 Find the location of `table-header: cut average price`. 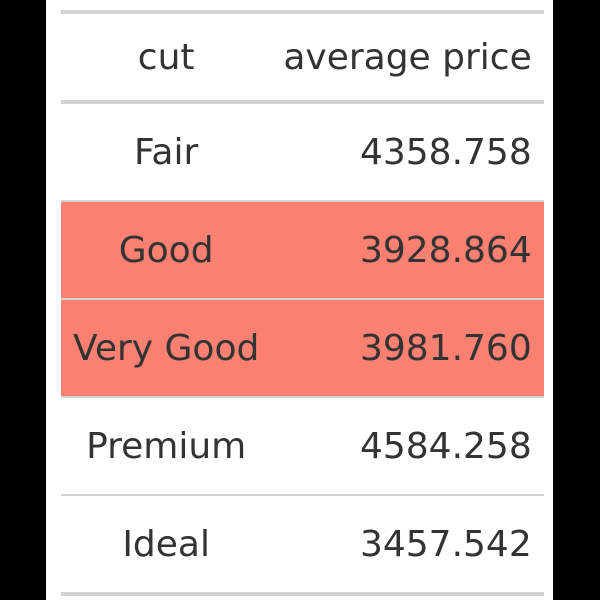

table-header: cut average price is located at coordinates (302, 58).